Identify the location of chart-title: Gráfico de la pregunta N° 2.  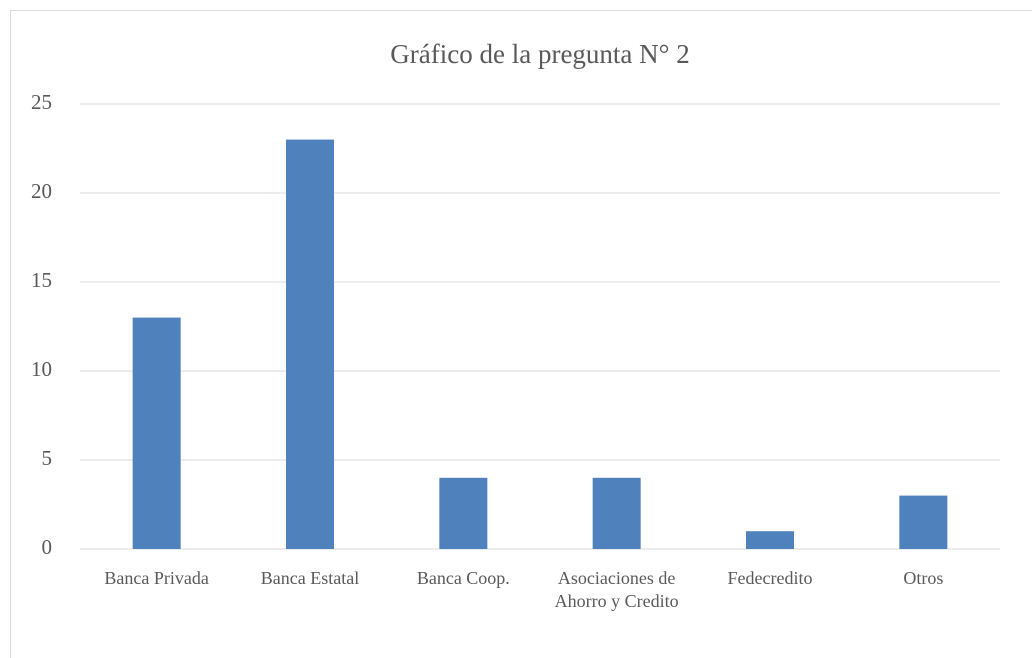
(539, 54).